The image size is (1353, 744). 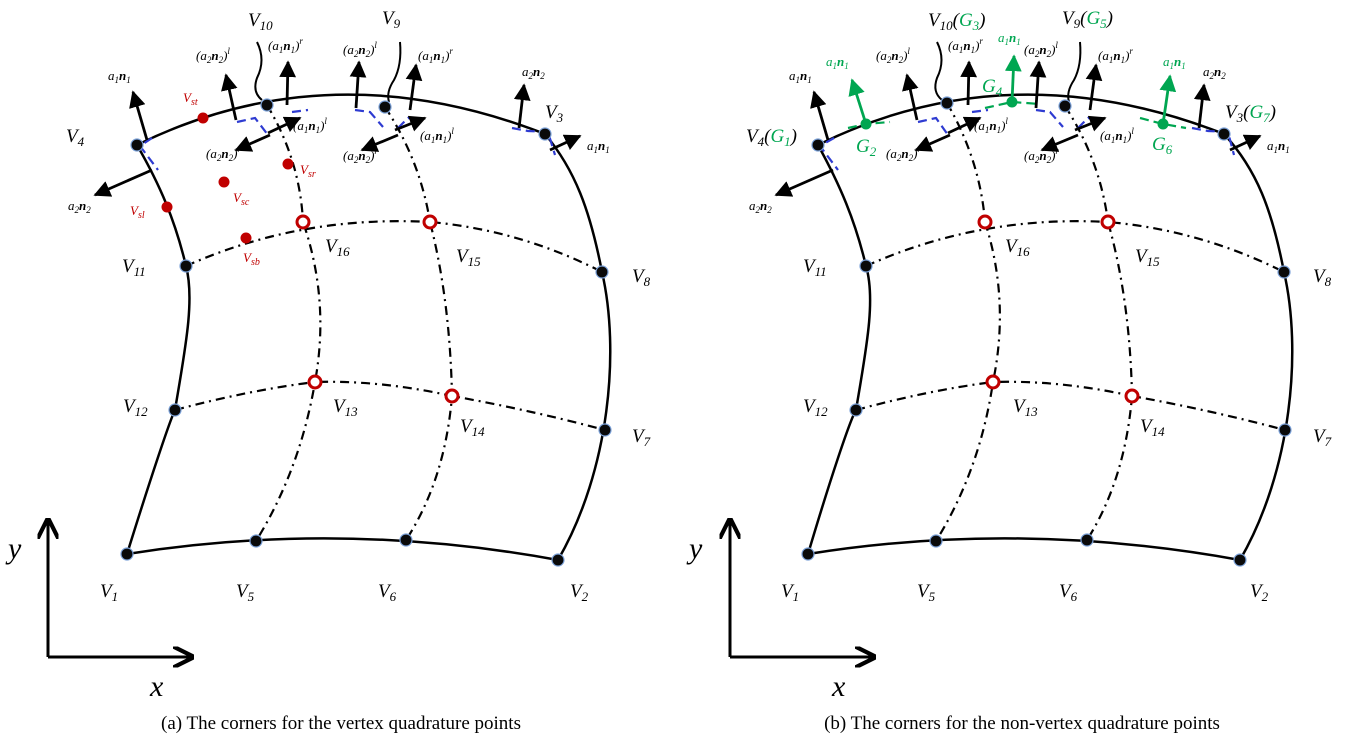 I want to click on node-v1, so click(x=808, y=554).